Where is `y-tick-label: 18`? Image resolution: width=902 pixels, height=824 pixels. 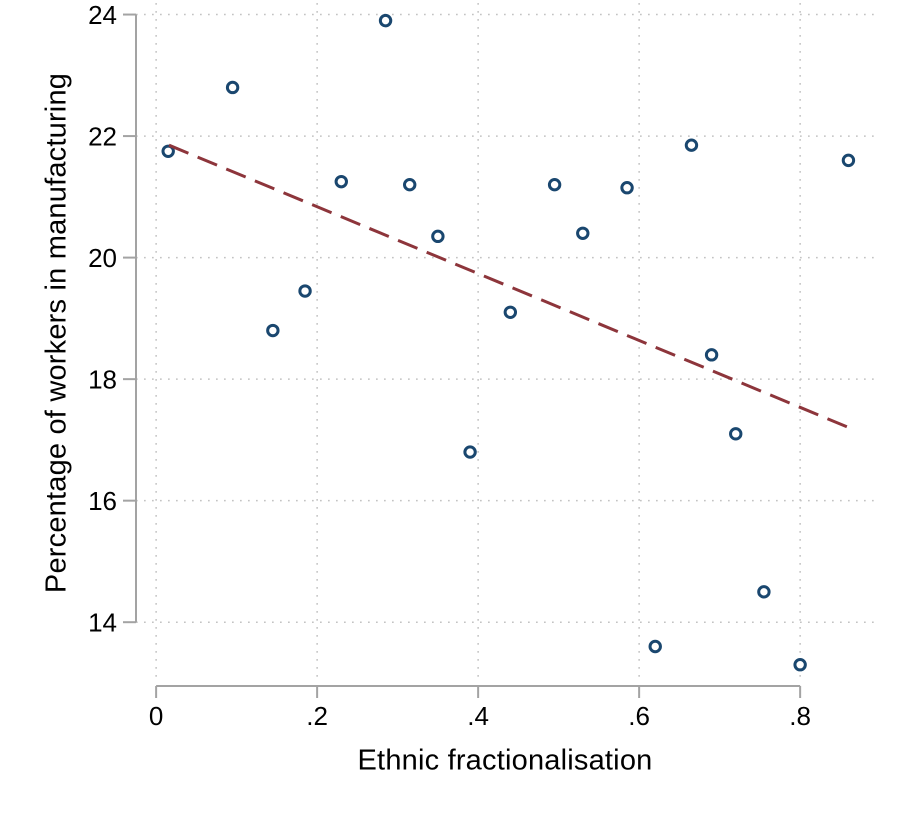 y-tick-label: 18 is located at coordinates (102, 380).